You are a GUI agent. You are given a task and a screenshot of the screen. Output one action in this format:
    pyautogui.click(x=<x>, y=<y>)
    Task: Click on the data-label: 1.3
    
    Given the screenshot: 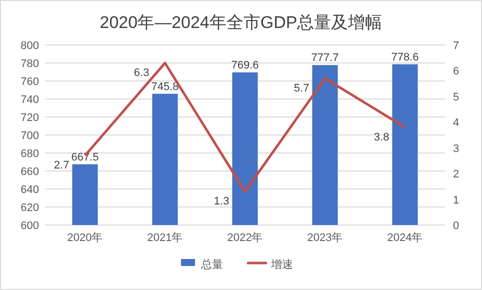 What is the action you would take?
    pyautogui.click(x=222, y=202)
    